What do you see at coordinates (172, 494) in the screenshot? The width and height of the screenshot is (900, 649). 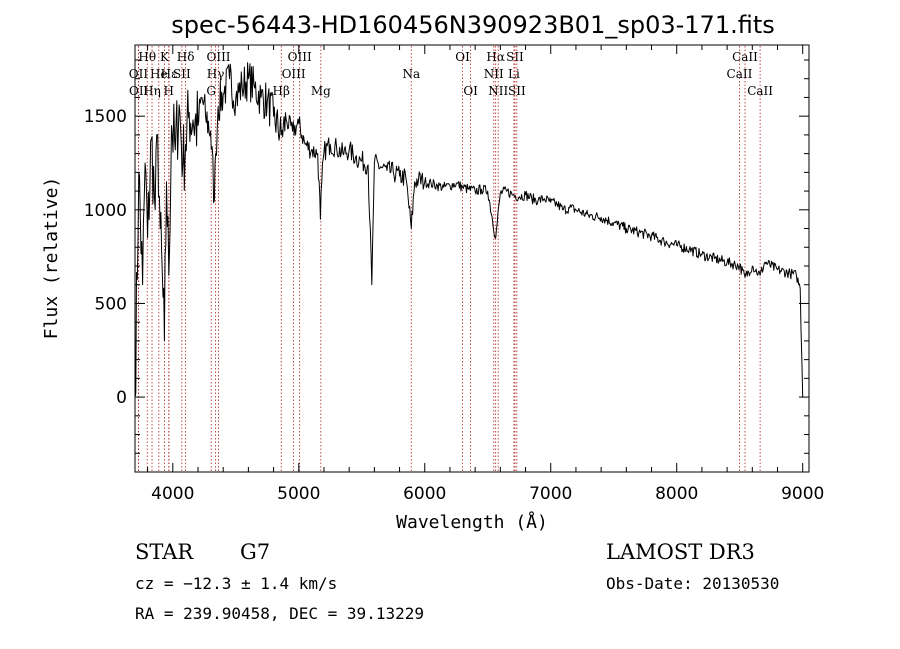 I see `x-tick-label-0: 4000` at bounding box center [172, 494].